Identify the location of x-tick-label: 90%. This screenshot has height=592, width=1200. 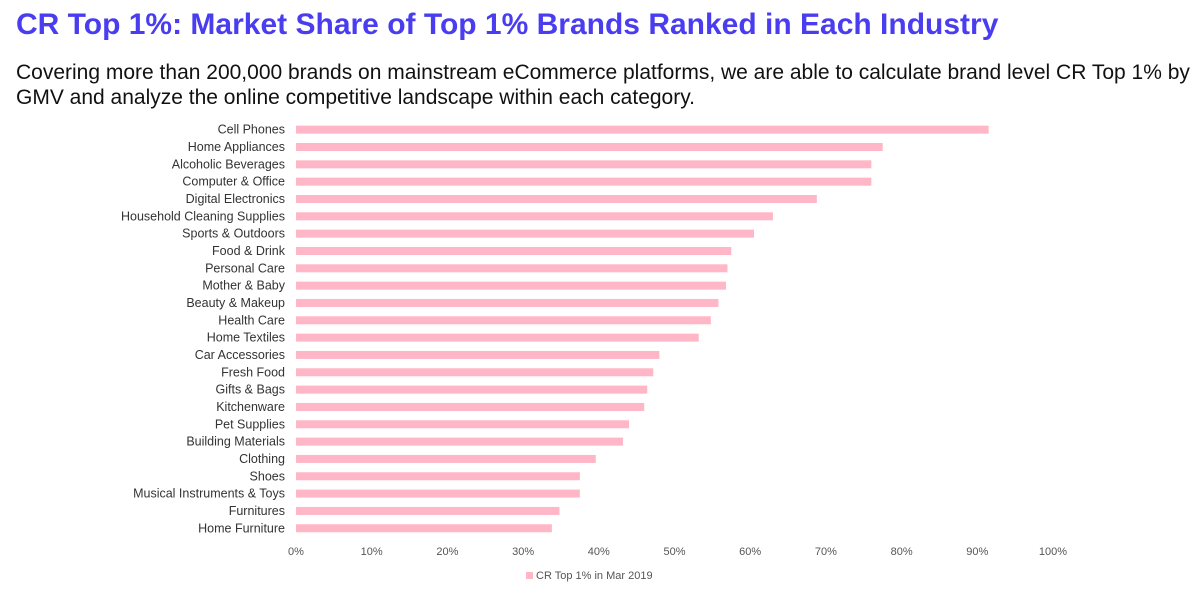
(977, 552).